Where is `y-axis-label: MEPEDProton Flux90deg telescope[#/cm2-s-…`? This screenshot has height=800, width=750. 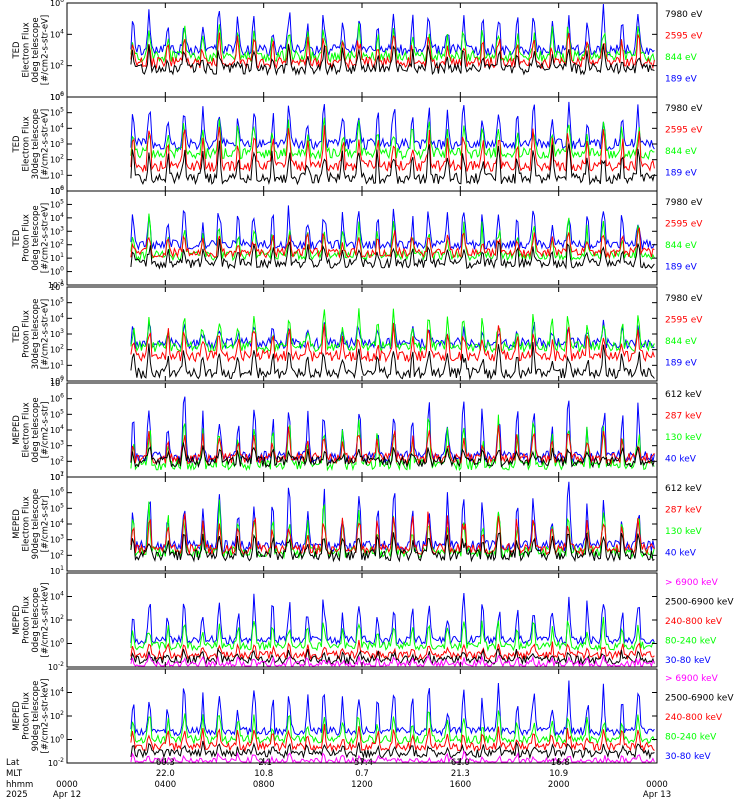
y-axis-label: MEPEDProton Flux90deg telescope[#/cm2-s-… is located at coordinates (31, 716).